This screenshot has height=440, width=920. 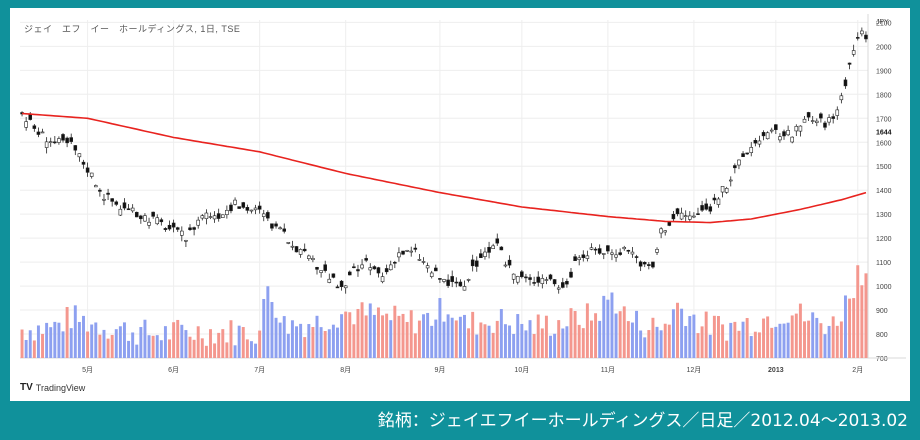 I want to click on y-tick-label: 2100, so click(x=884, y=23).